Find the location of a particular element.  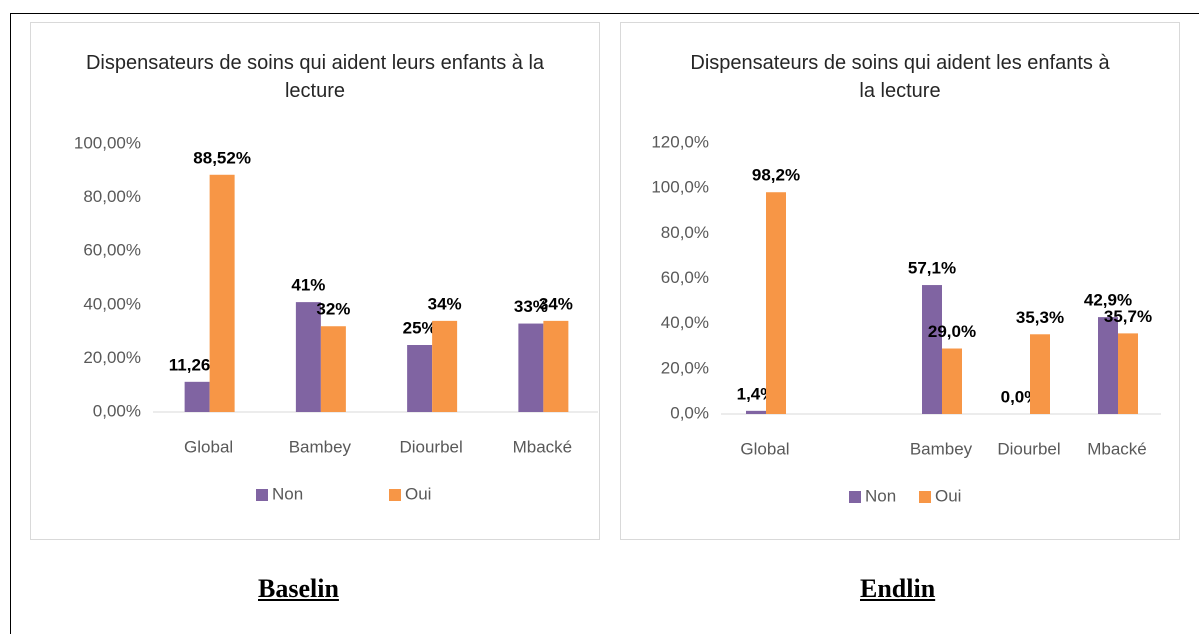

y-tick-label: 80,00% is located at coordinates (112, 196).